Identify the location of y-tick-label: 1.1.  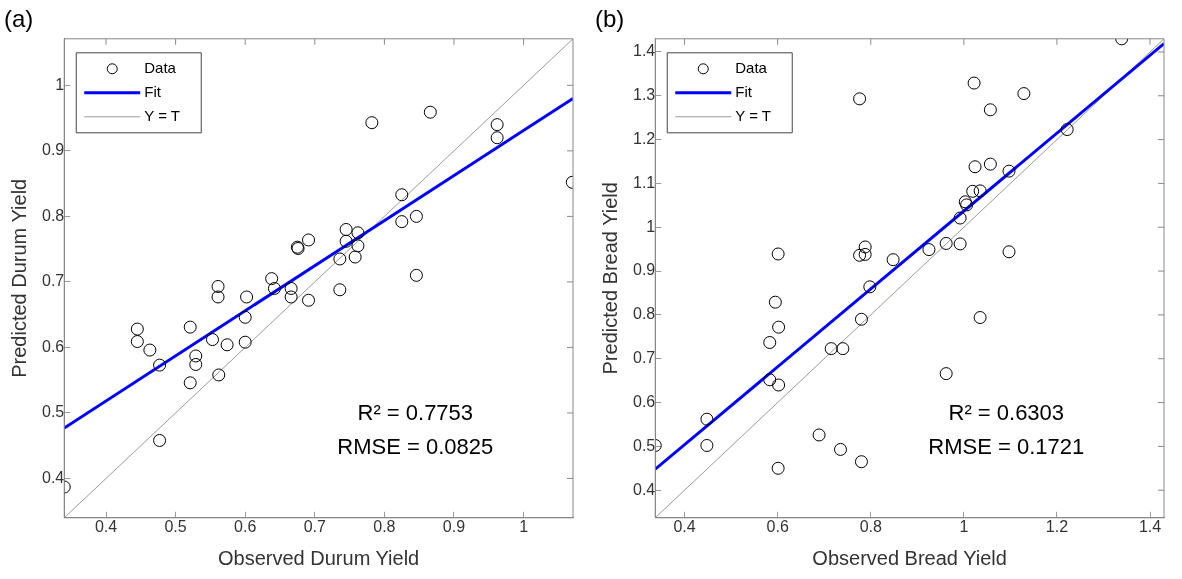
(644, 182).